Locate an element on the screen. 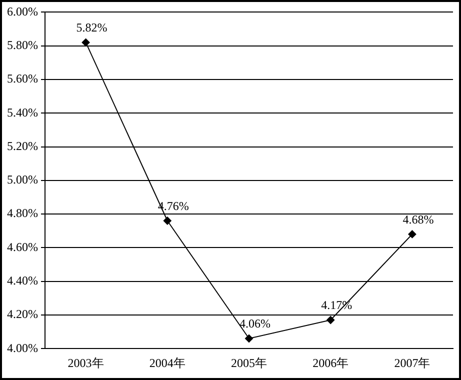 The image size is (461, 380). y-tick-label: 4.20% is located at coordinates (22, 314).